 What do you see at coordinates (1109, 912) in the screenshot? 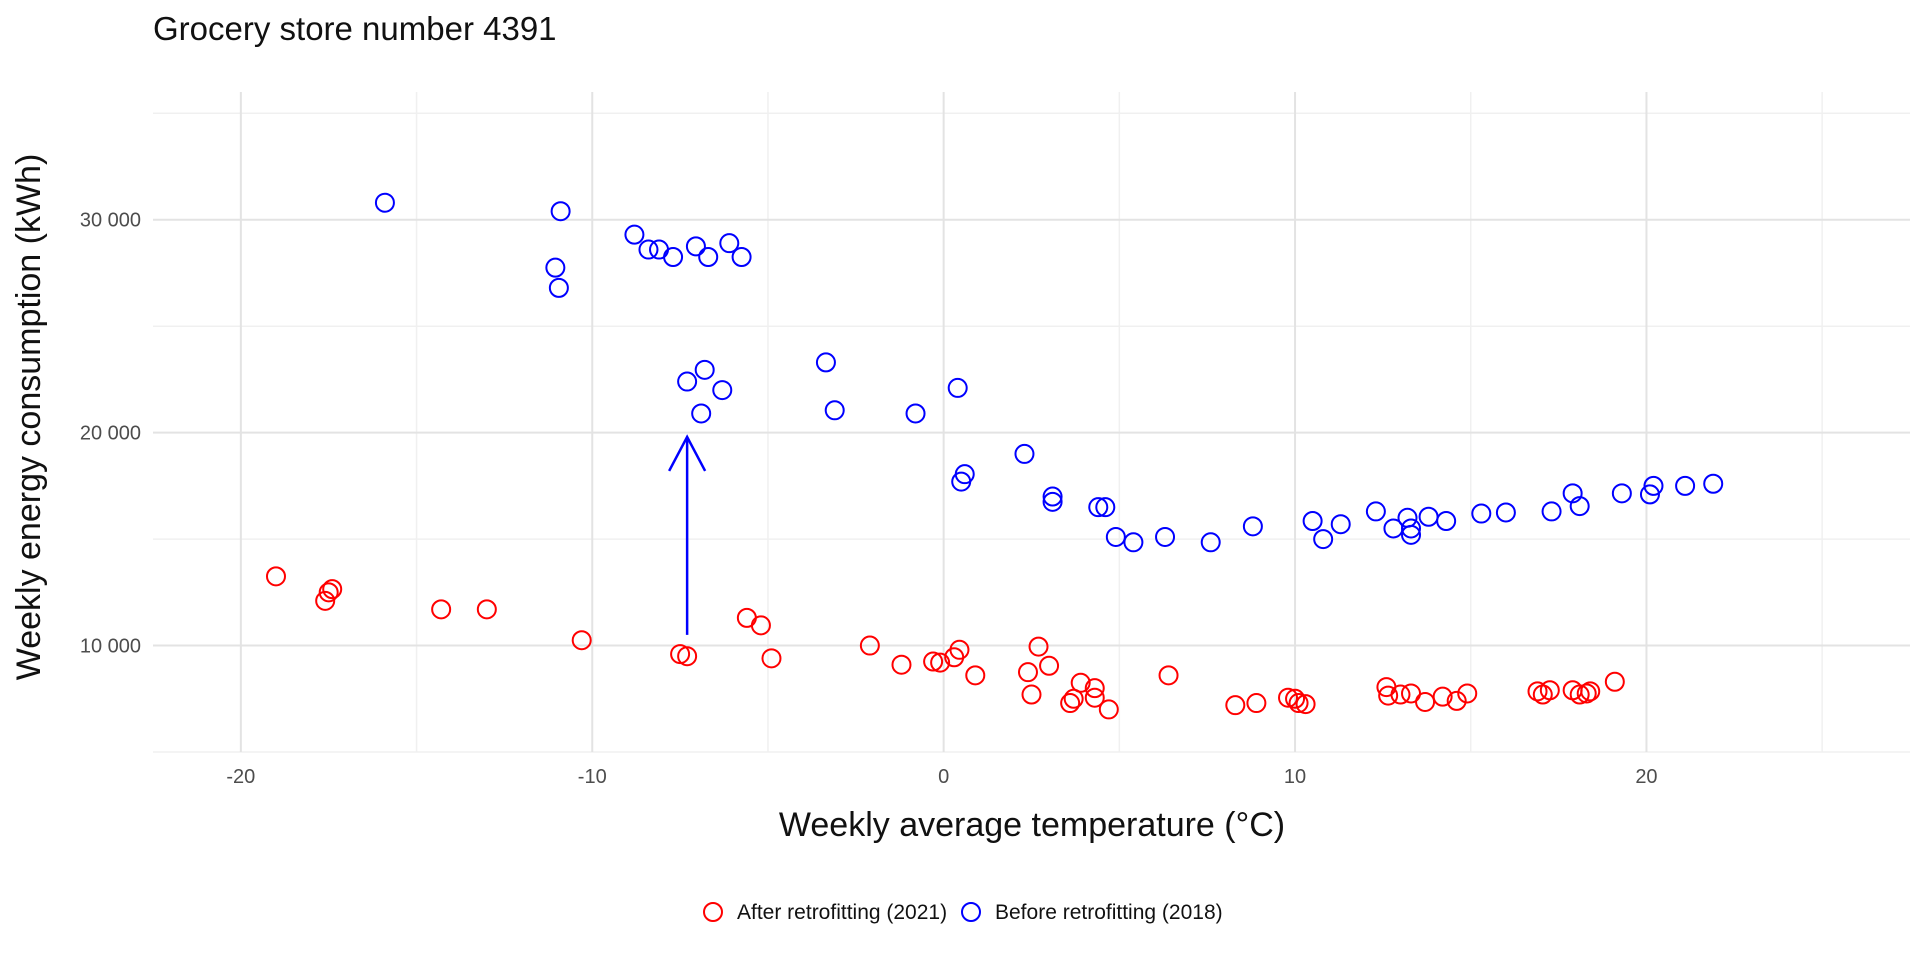
I see `legend-label: Before retrofitting (2018)` at bounding box center [1109, 912].